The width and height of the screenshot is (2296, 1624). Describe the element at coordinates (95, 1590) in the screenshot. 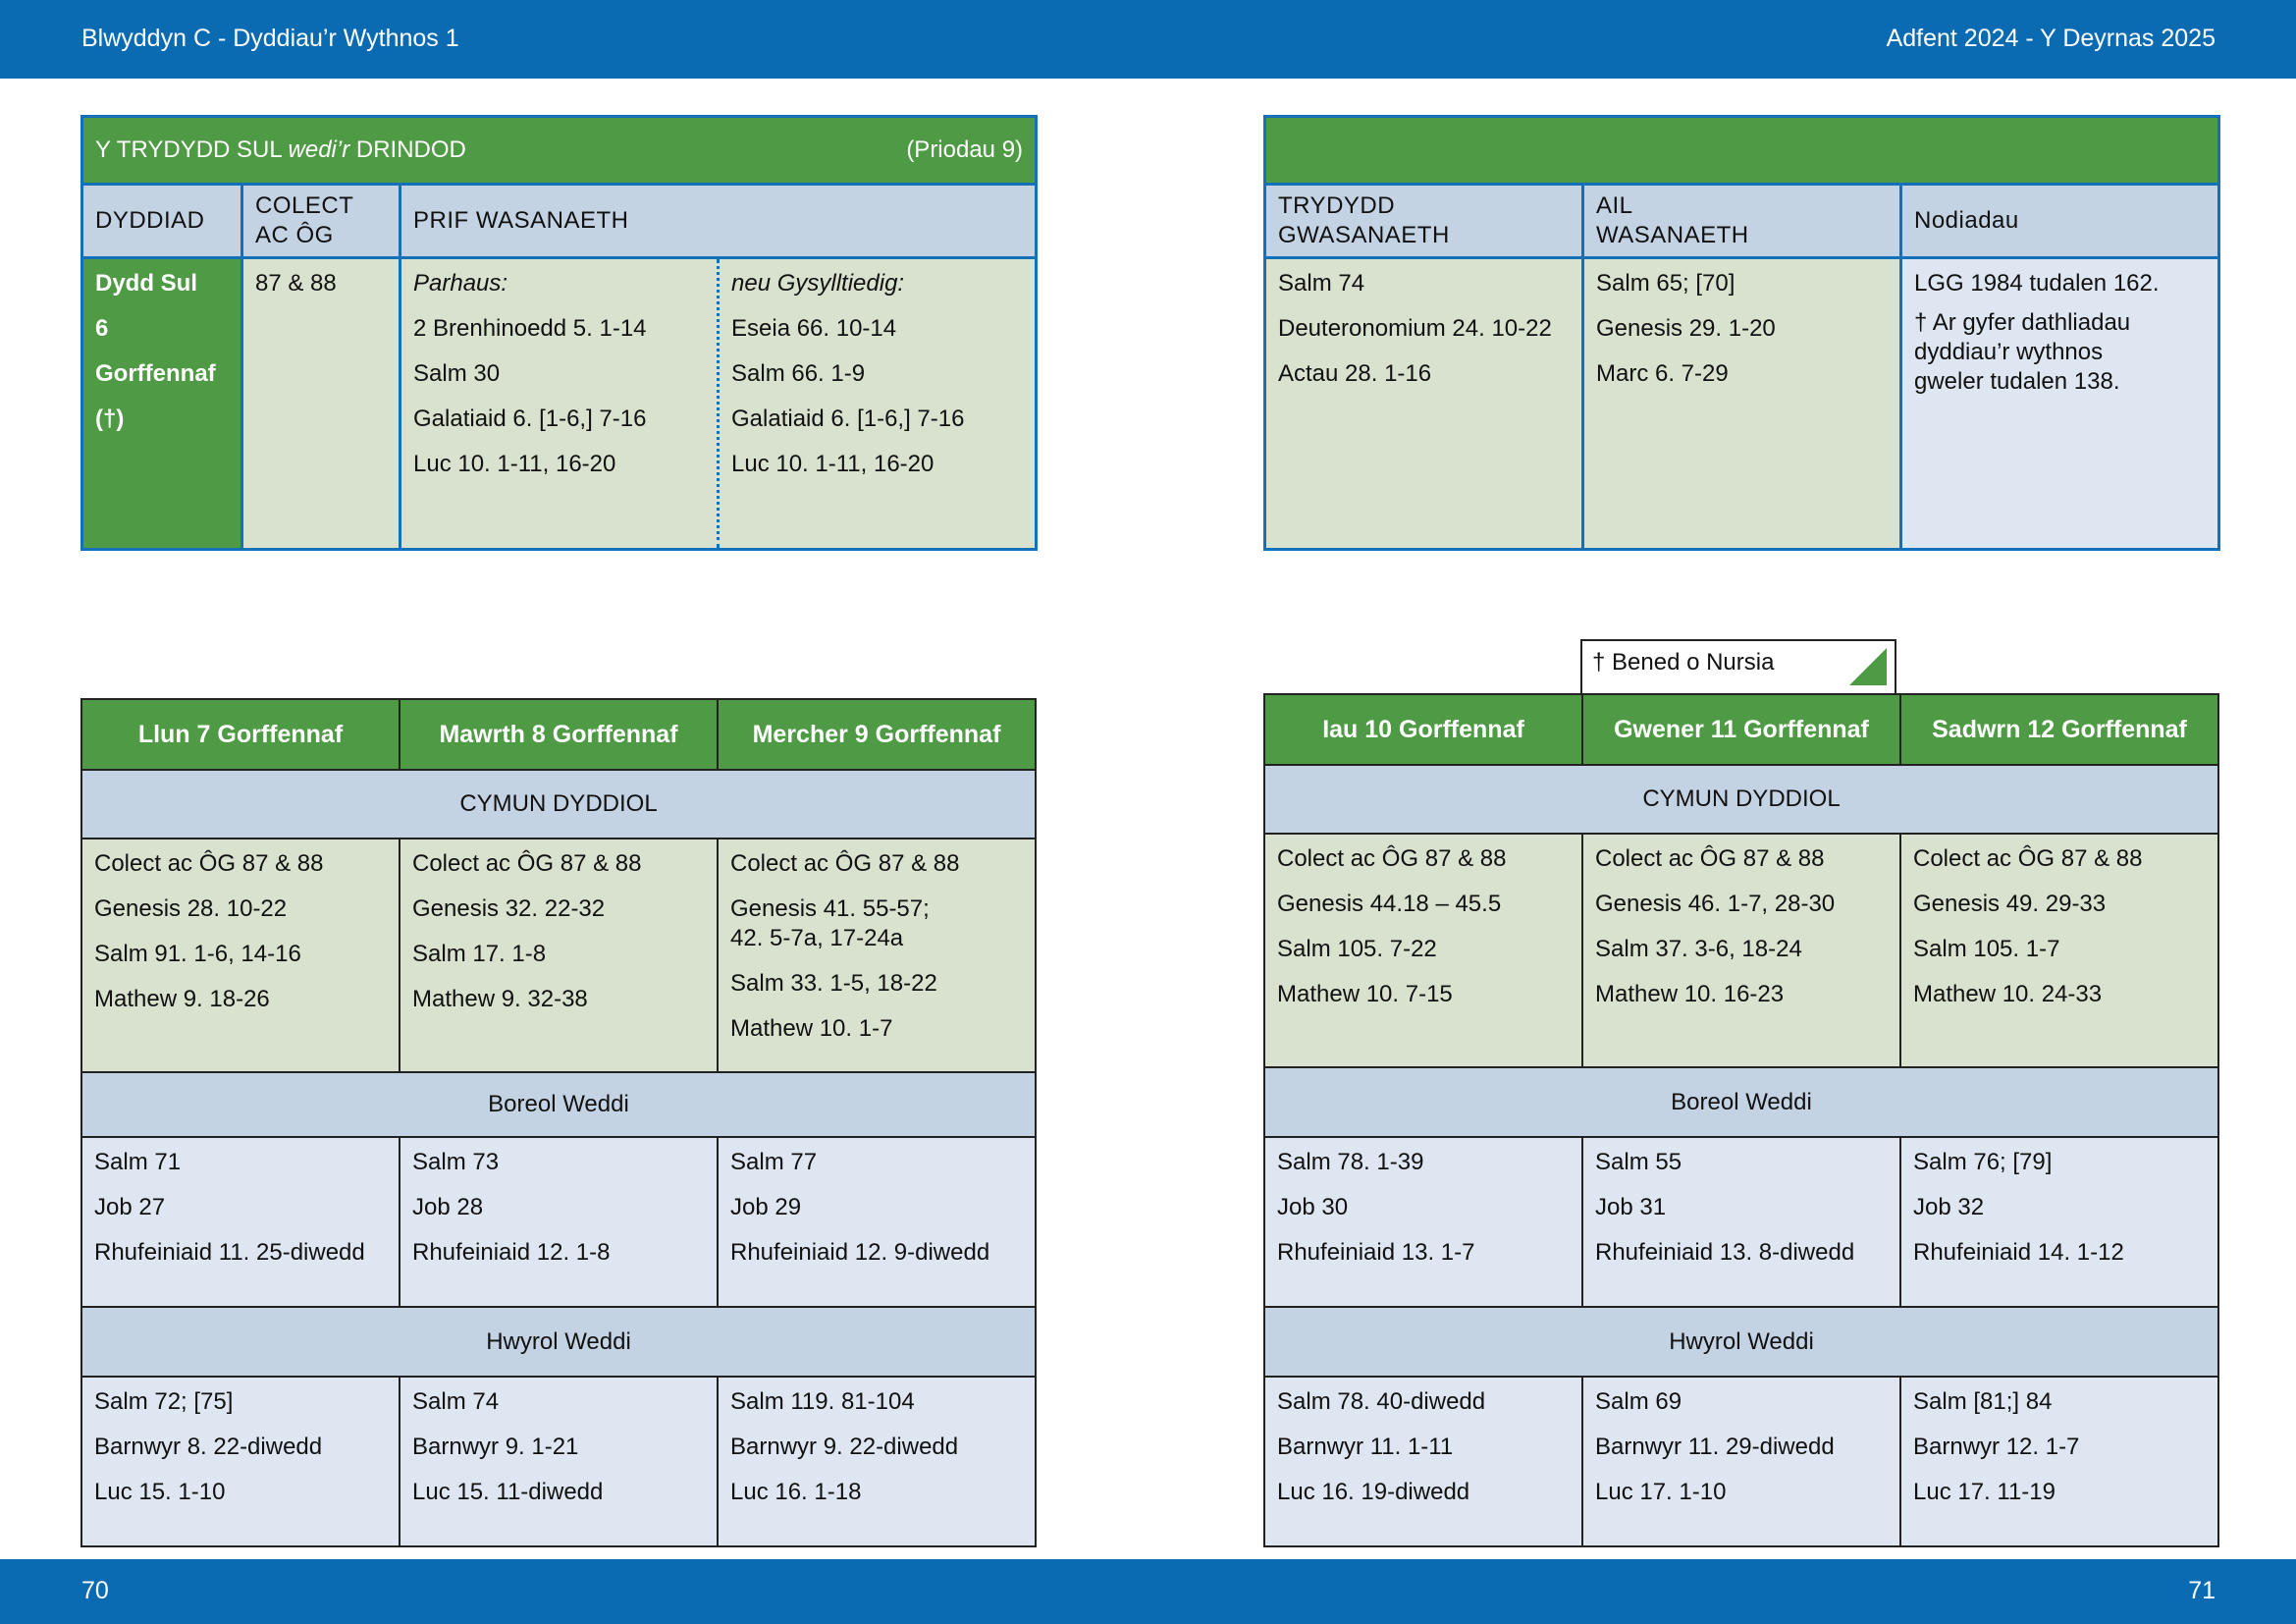

I see `page-number-left: 70` at that location.